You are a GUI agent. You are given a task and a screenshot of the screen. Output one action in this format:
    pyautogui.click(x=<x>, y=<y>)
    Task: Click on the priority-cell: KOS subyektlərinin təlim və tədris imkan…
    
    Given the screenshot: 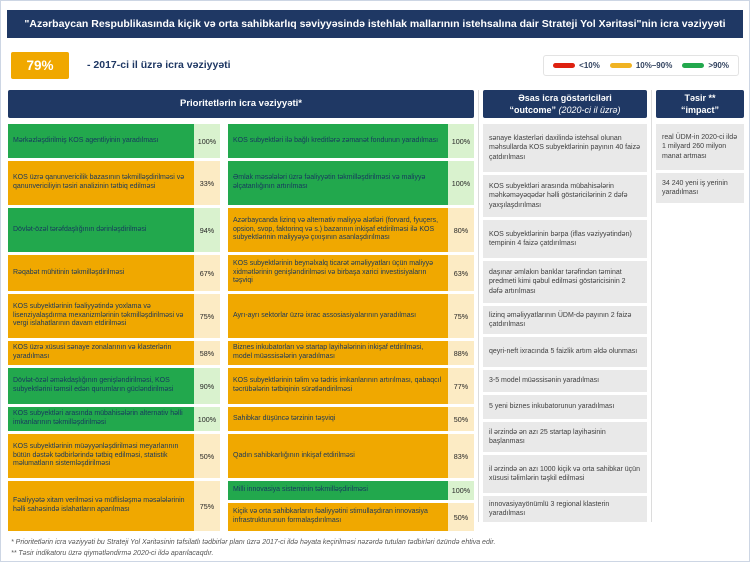 What is the action you would take?
    pyautogui.click(x=351, y=386)
    